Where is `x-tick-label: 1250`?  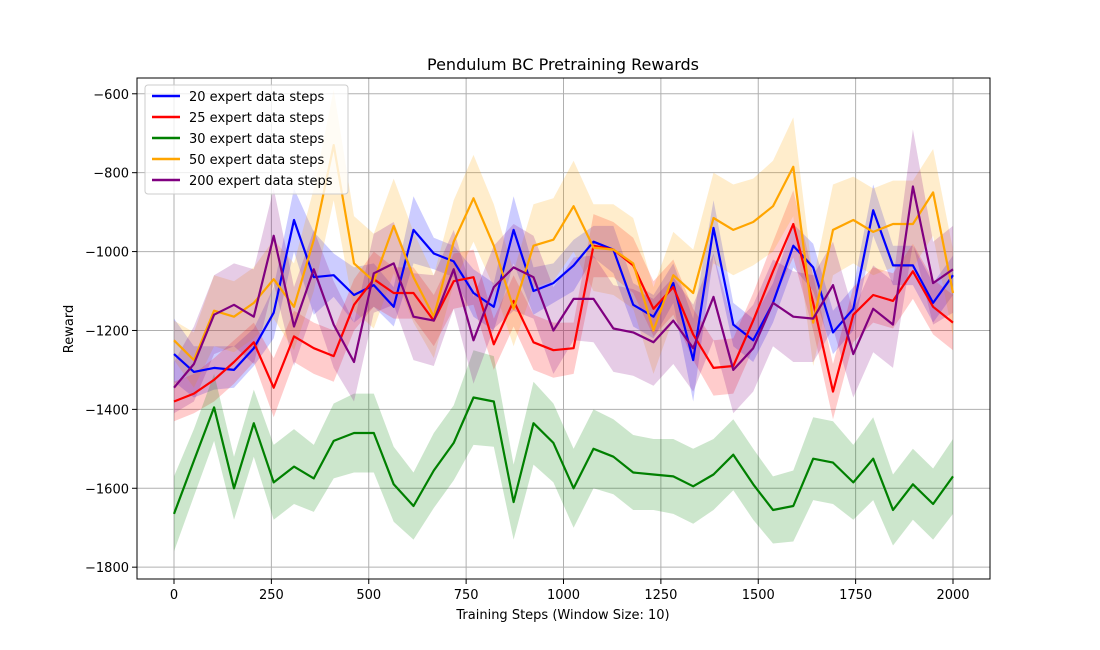 x-tick-label: 1250 is located at coordinates (660, 595).